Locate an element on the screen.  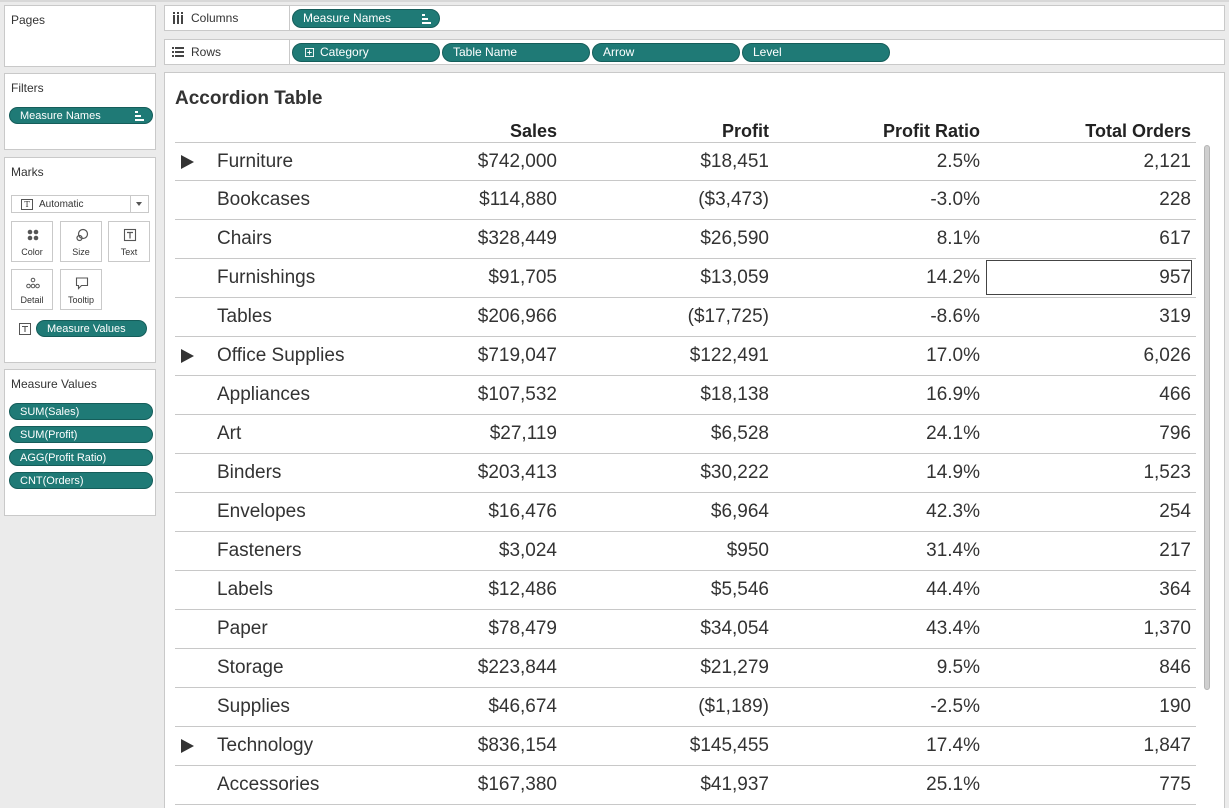
table-row: Art $27,119 $6,528 24.1% 796 is located at coordinates (685, 434).